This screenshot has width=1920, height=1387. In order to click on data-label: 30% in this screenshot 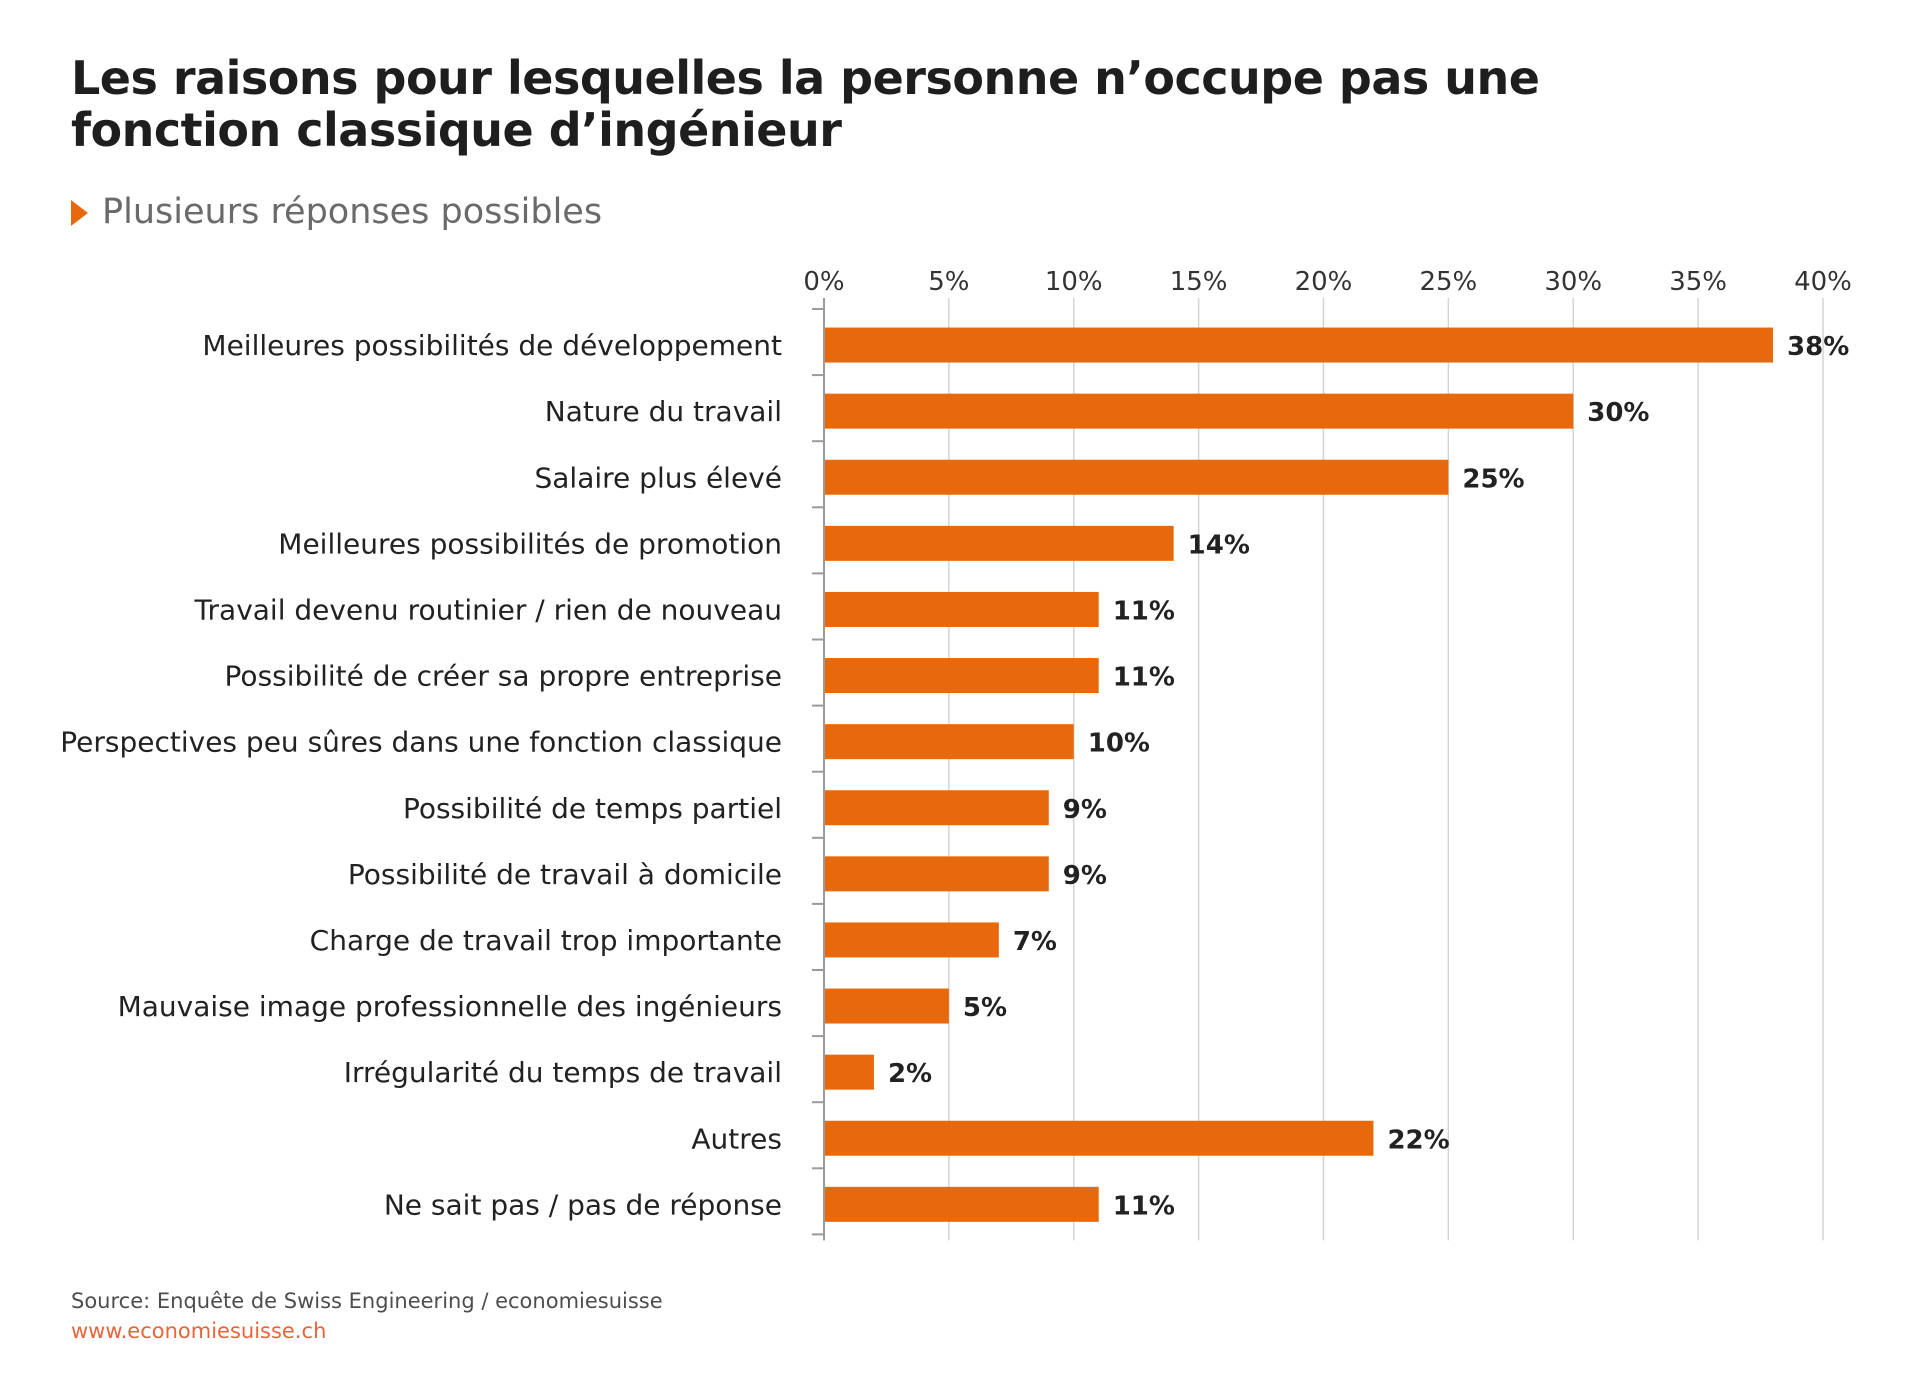, I will do `click(1618, 413)`.